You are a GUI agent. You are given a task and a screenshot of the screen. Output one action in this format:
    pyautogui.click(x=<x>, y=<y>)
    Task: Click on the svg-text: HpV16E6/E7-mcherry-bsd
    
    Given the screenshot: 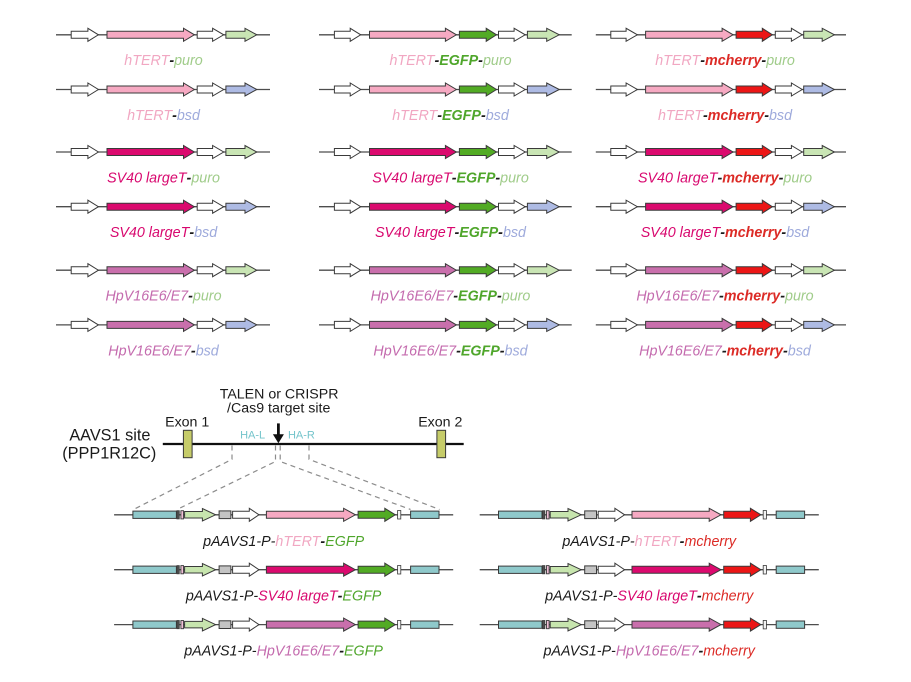 What is the action you would take?
    pyautogui.click(x=725, y=351)
    